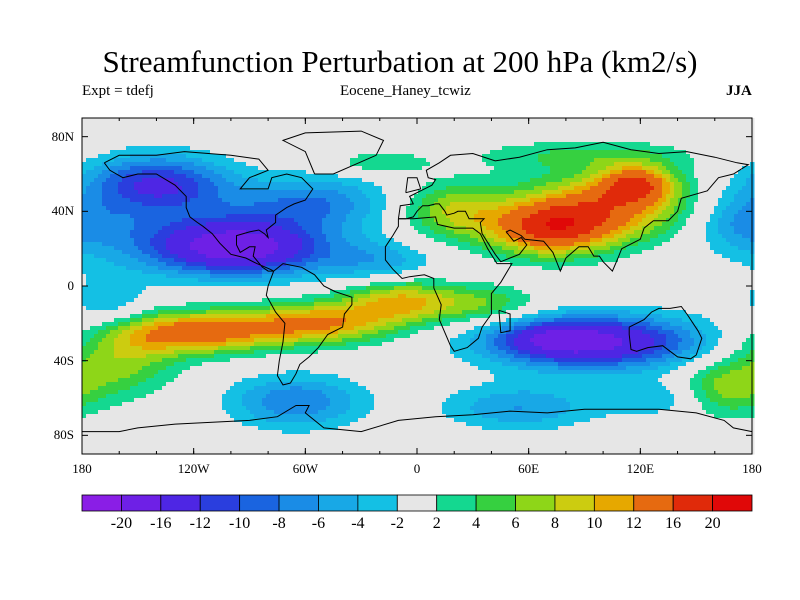 This screenshot has width=800, height=600. What do you see at coordinates (436, 523) in the screenshot?
I see `colorbar-label: 2` at bounding box center [436, 523].